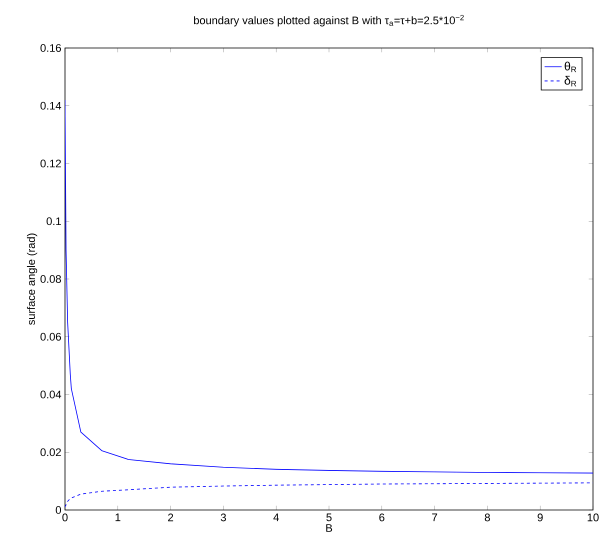 This screenshot has width=603, height=550. What do you see at coordinates (329, 20) in the screenshot?
I see `chart-title: boundary values plotted against B with τ$_{a}$=τ+b=2.5*10$^{−2}$` at bounding box center [329, 20].